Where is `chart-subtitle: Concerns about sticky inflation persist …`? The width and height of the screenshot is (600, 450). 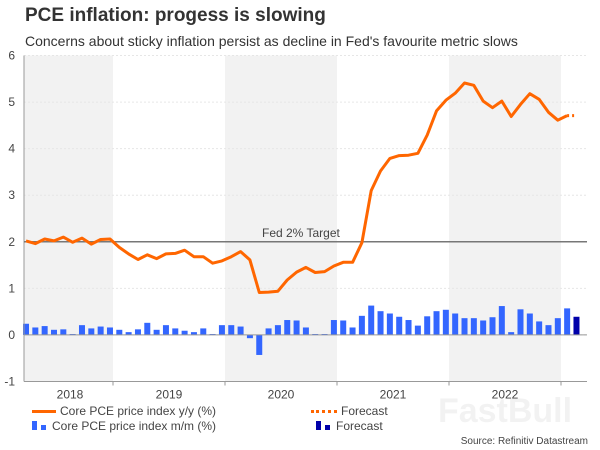 chart-subtitle: Concerns about sticky inflation persist … is located at coordinates (271, 41).